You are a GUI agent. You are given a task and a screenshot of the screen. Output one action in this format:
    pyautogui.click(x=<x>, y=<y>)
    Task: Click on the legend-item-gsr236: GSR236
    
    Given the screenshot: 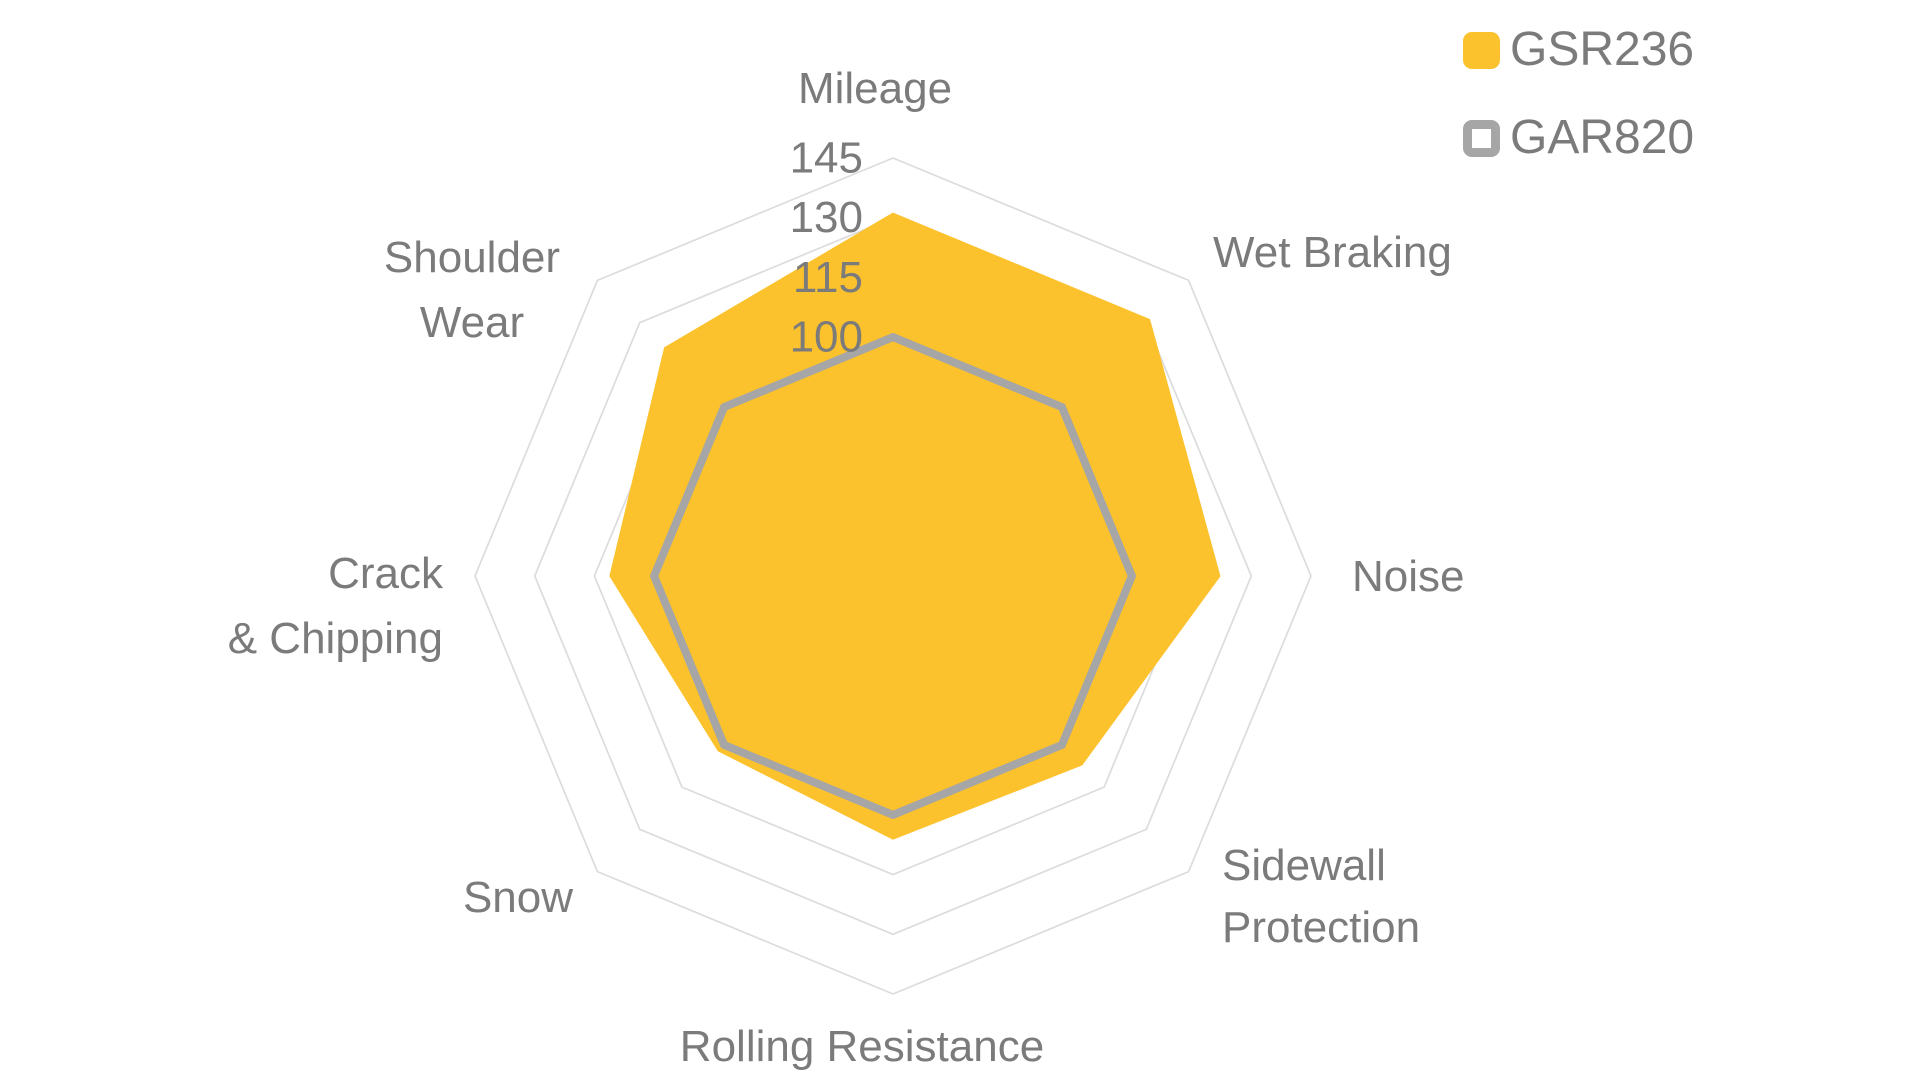 What is the action you would take?
    pyautogui.click(x=1578, y=50)
    